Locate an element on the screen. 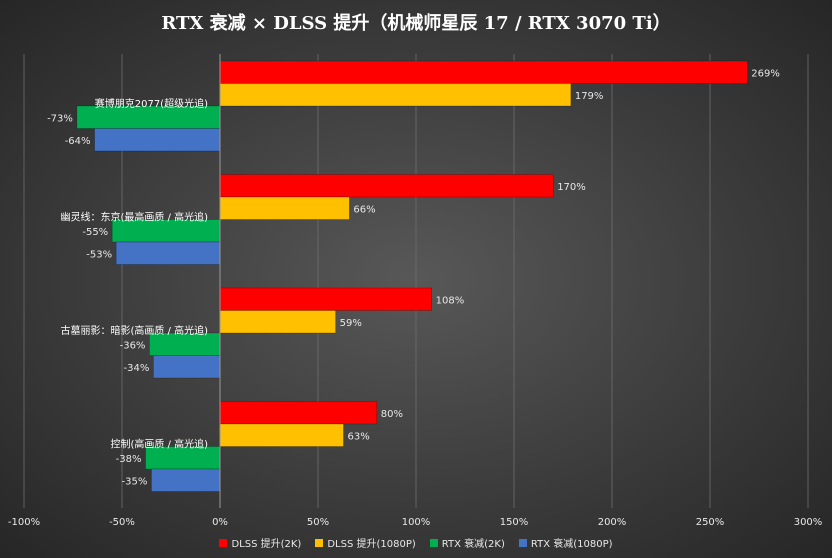 The image size is (832, 558). x-tick-label: 50% is located at coordinates (318, 522).